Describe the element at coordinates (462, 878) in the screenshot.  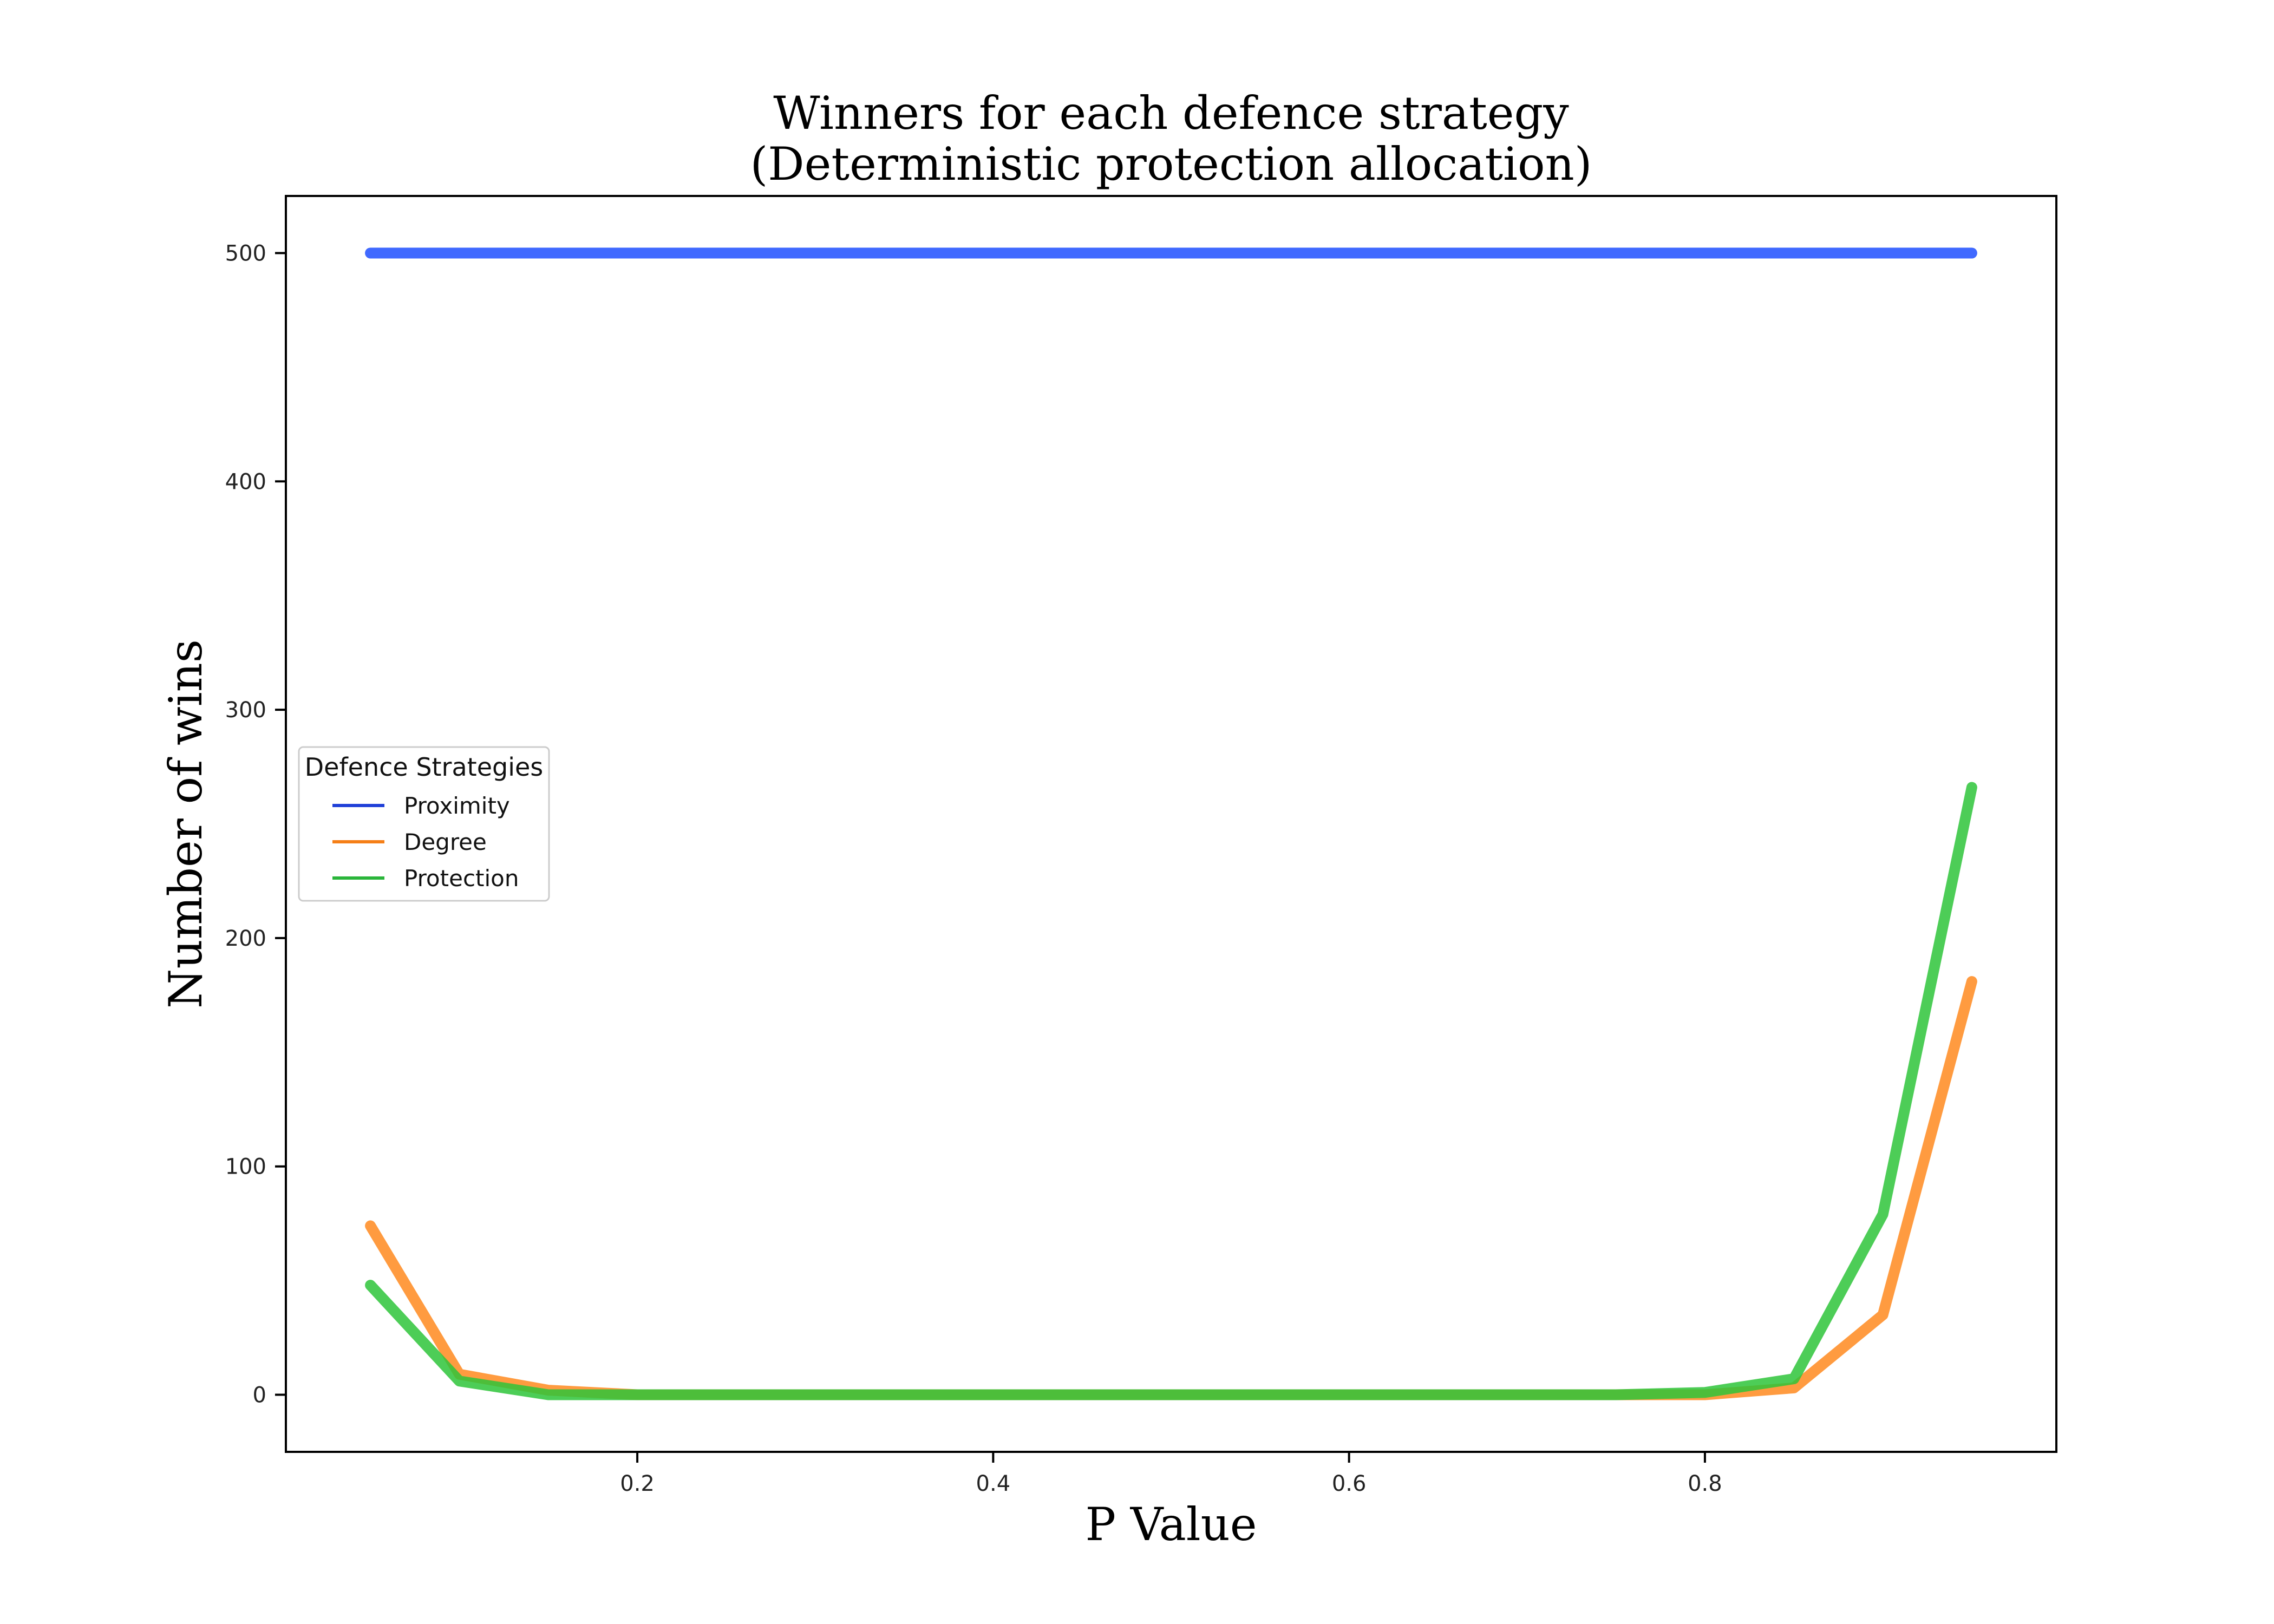
I see `legend-label-protection: Protection` at that location.